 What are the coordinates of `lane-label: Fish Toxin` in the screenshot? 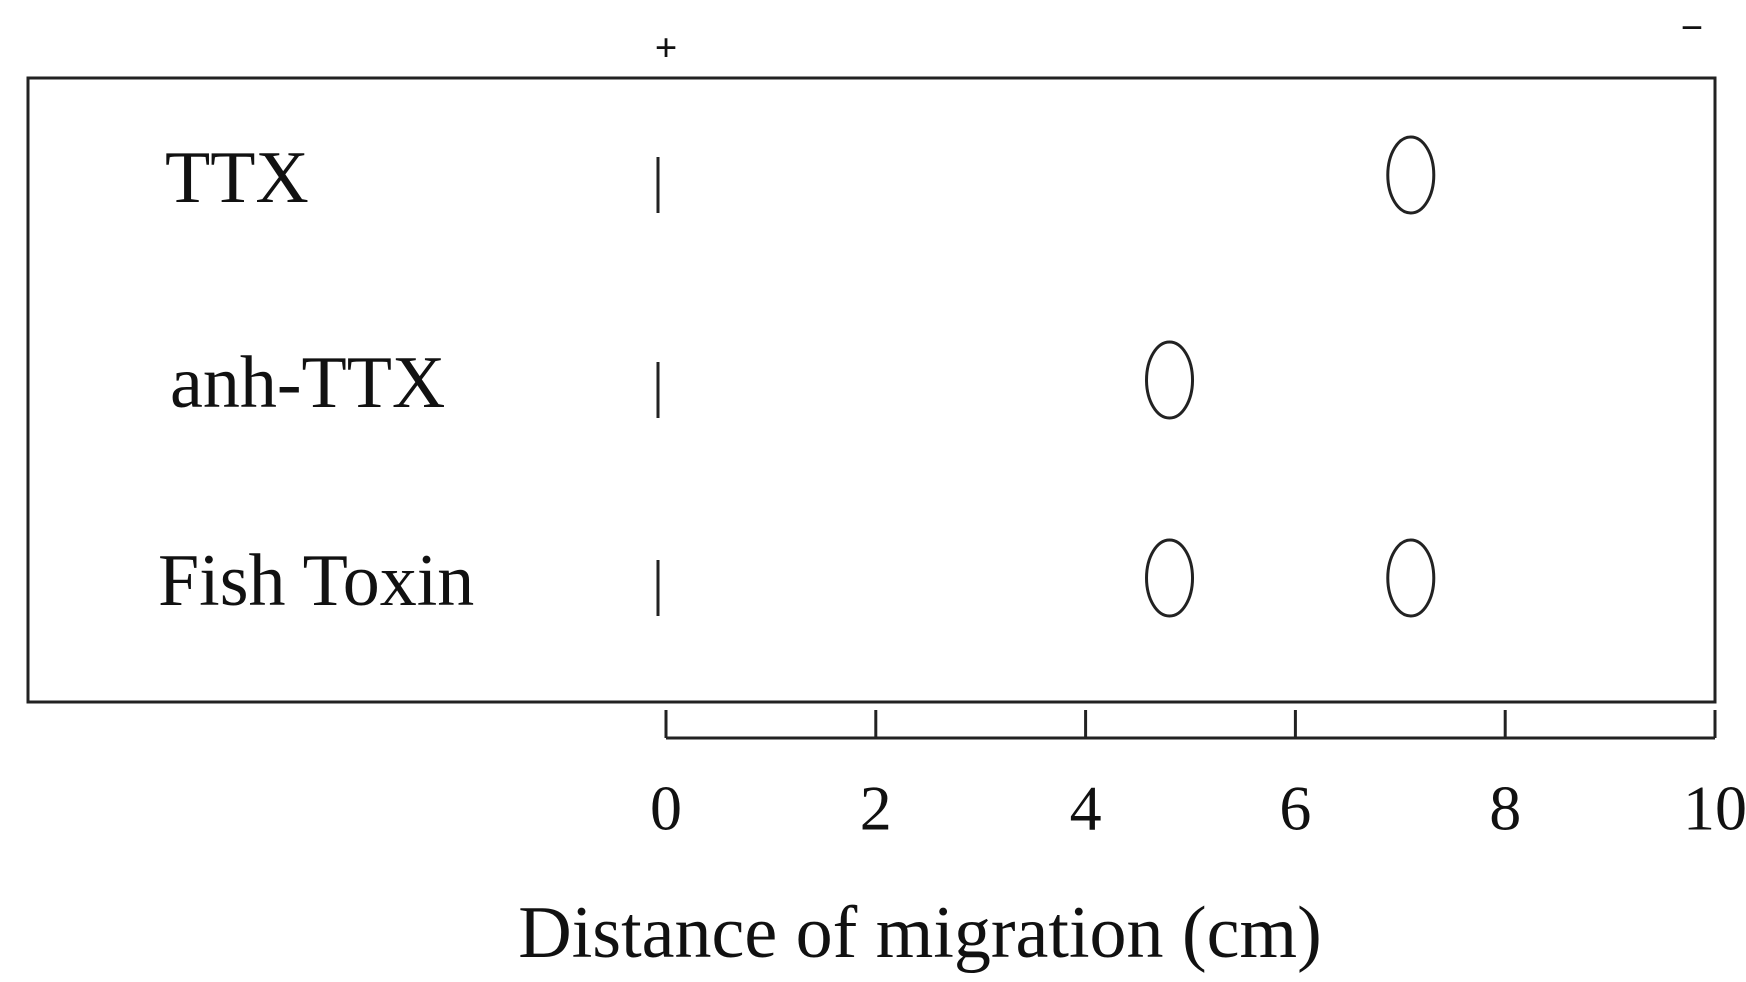 It's located at (316, 581).